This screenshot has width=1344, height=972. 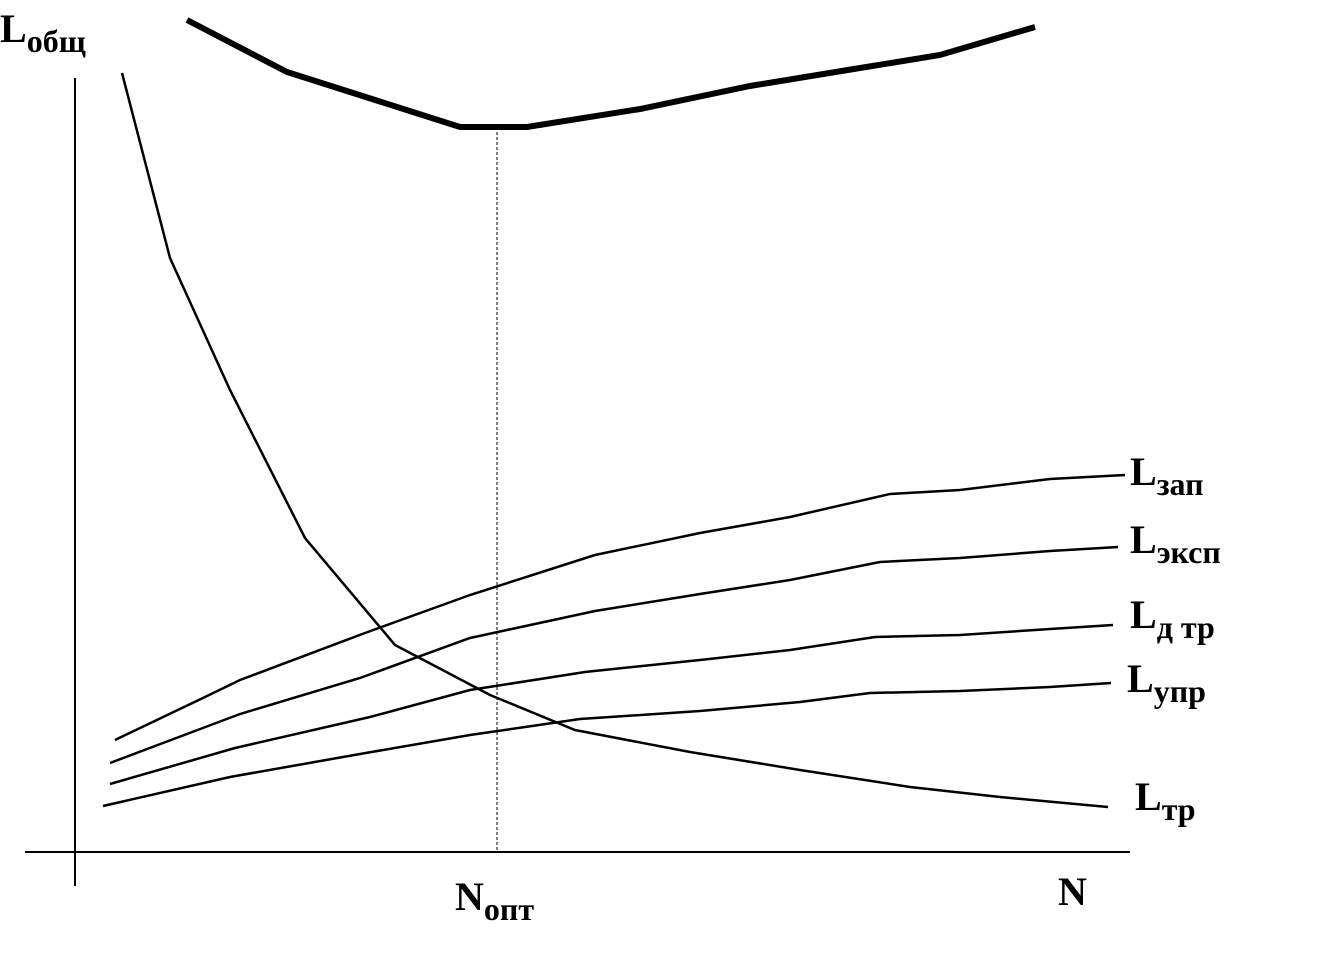 What do you see at coordinates (610, 73) in the screenshot?
I see `total-curve` at bounding box center [610, 73].